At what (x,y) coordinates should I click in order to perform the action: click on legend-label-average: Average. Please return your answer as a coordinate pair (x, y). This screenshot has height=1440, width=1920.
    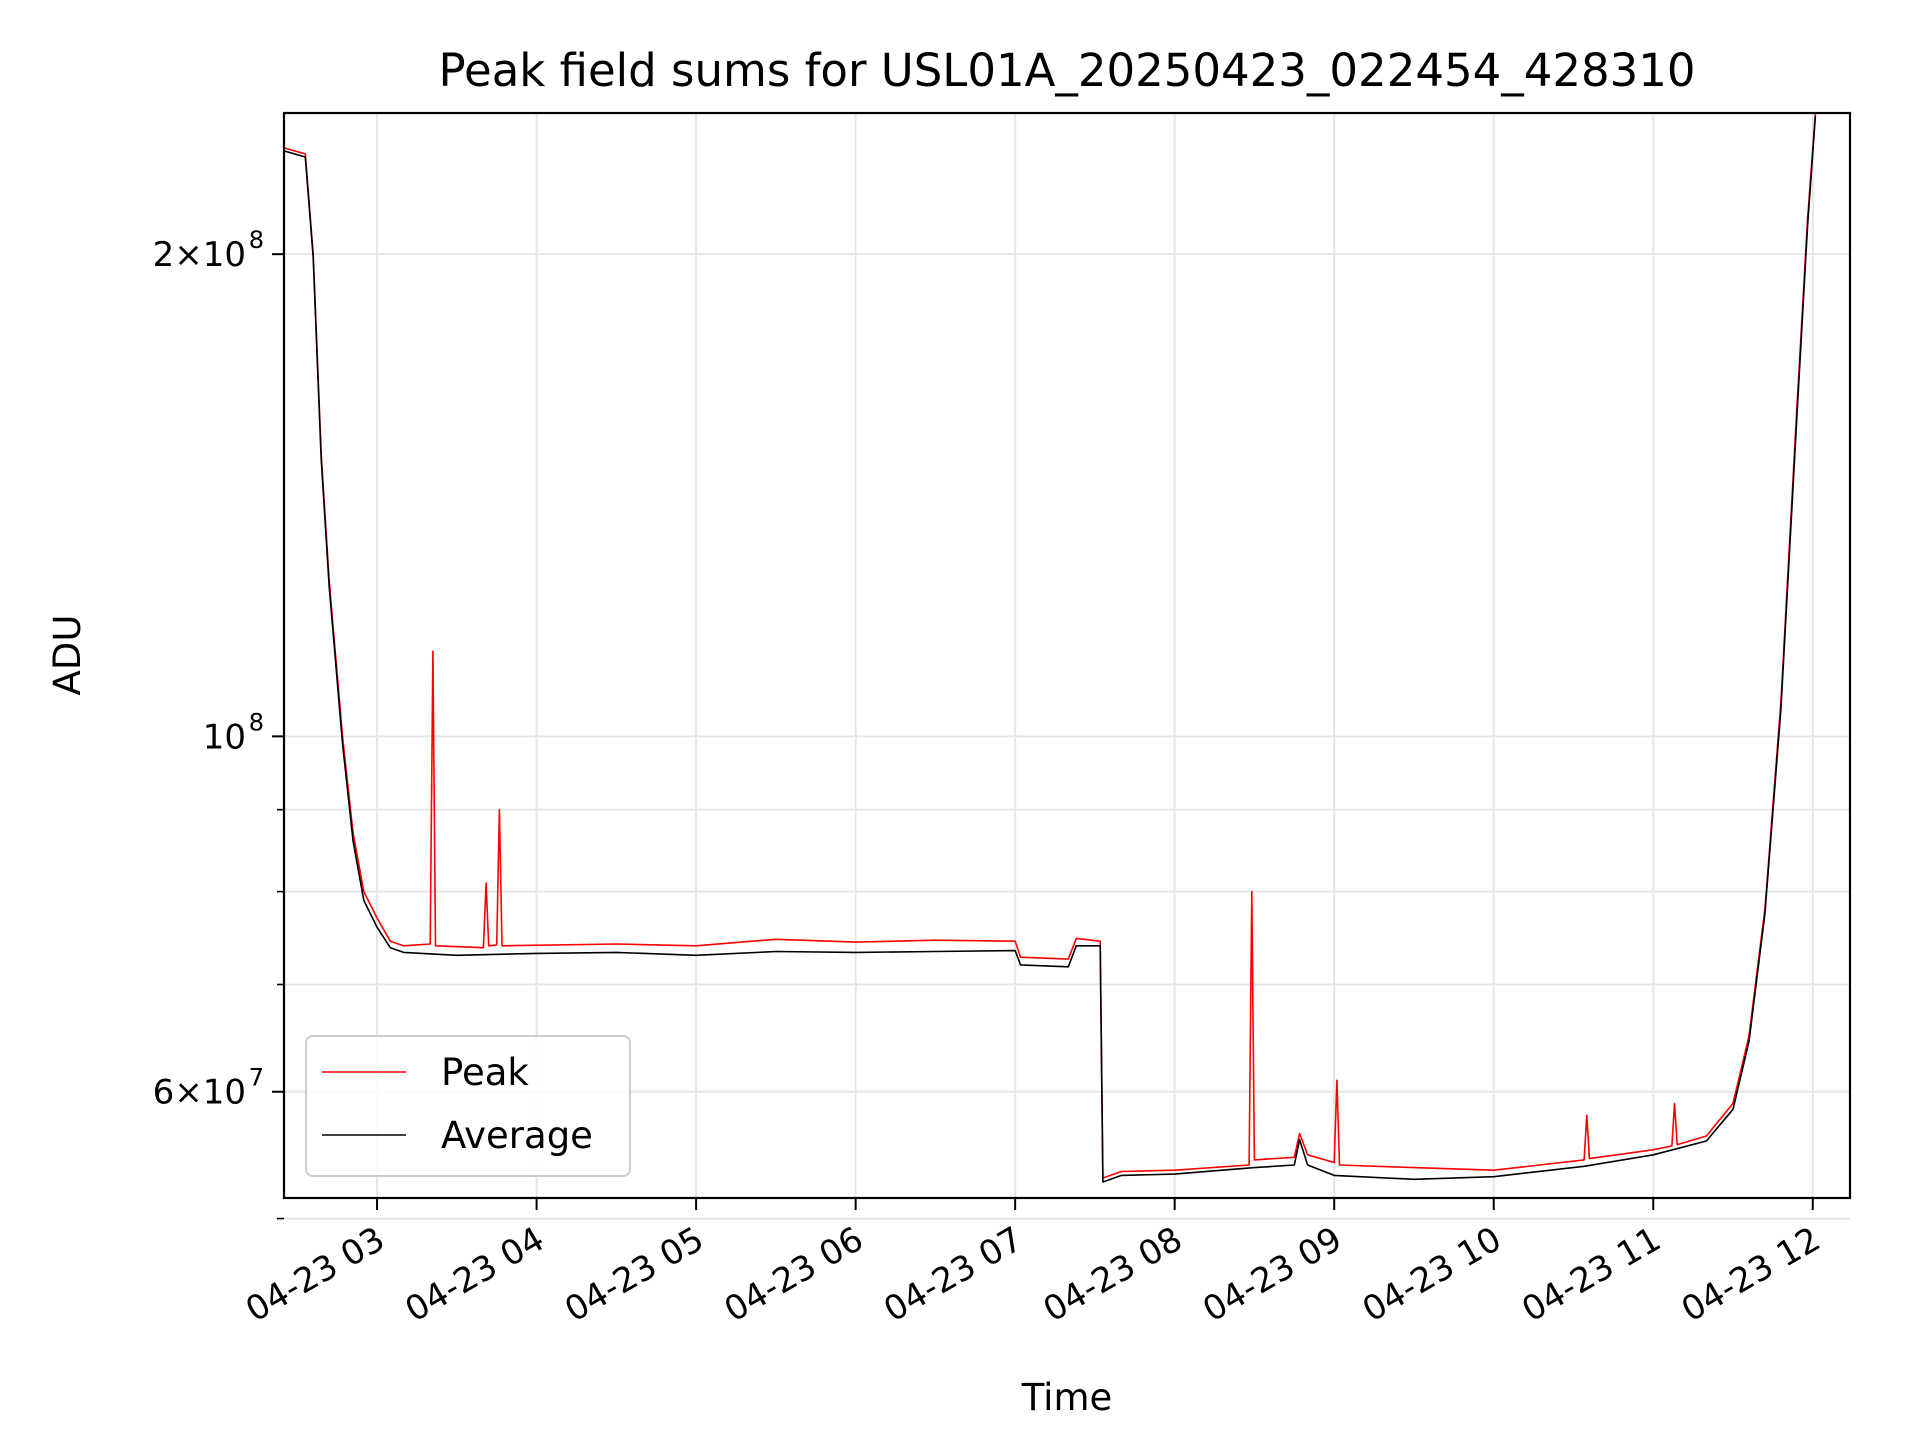
    Looking at the image, I should click on (517, 1135).